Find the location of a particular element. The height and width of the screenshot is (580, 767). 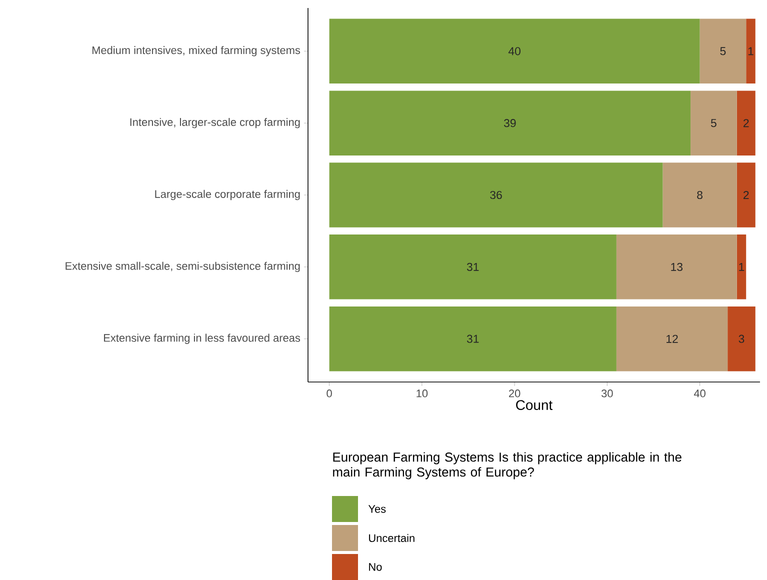

data-label: 40 is located at coordinates (514, 51).